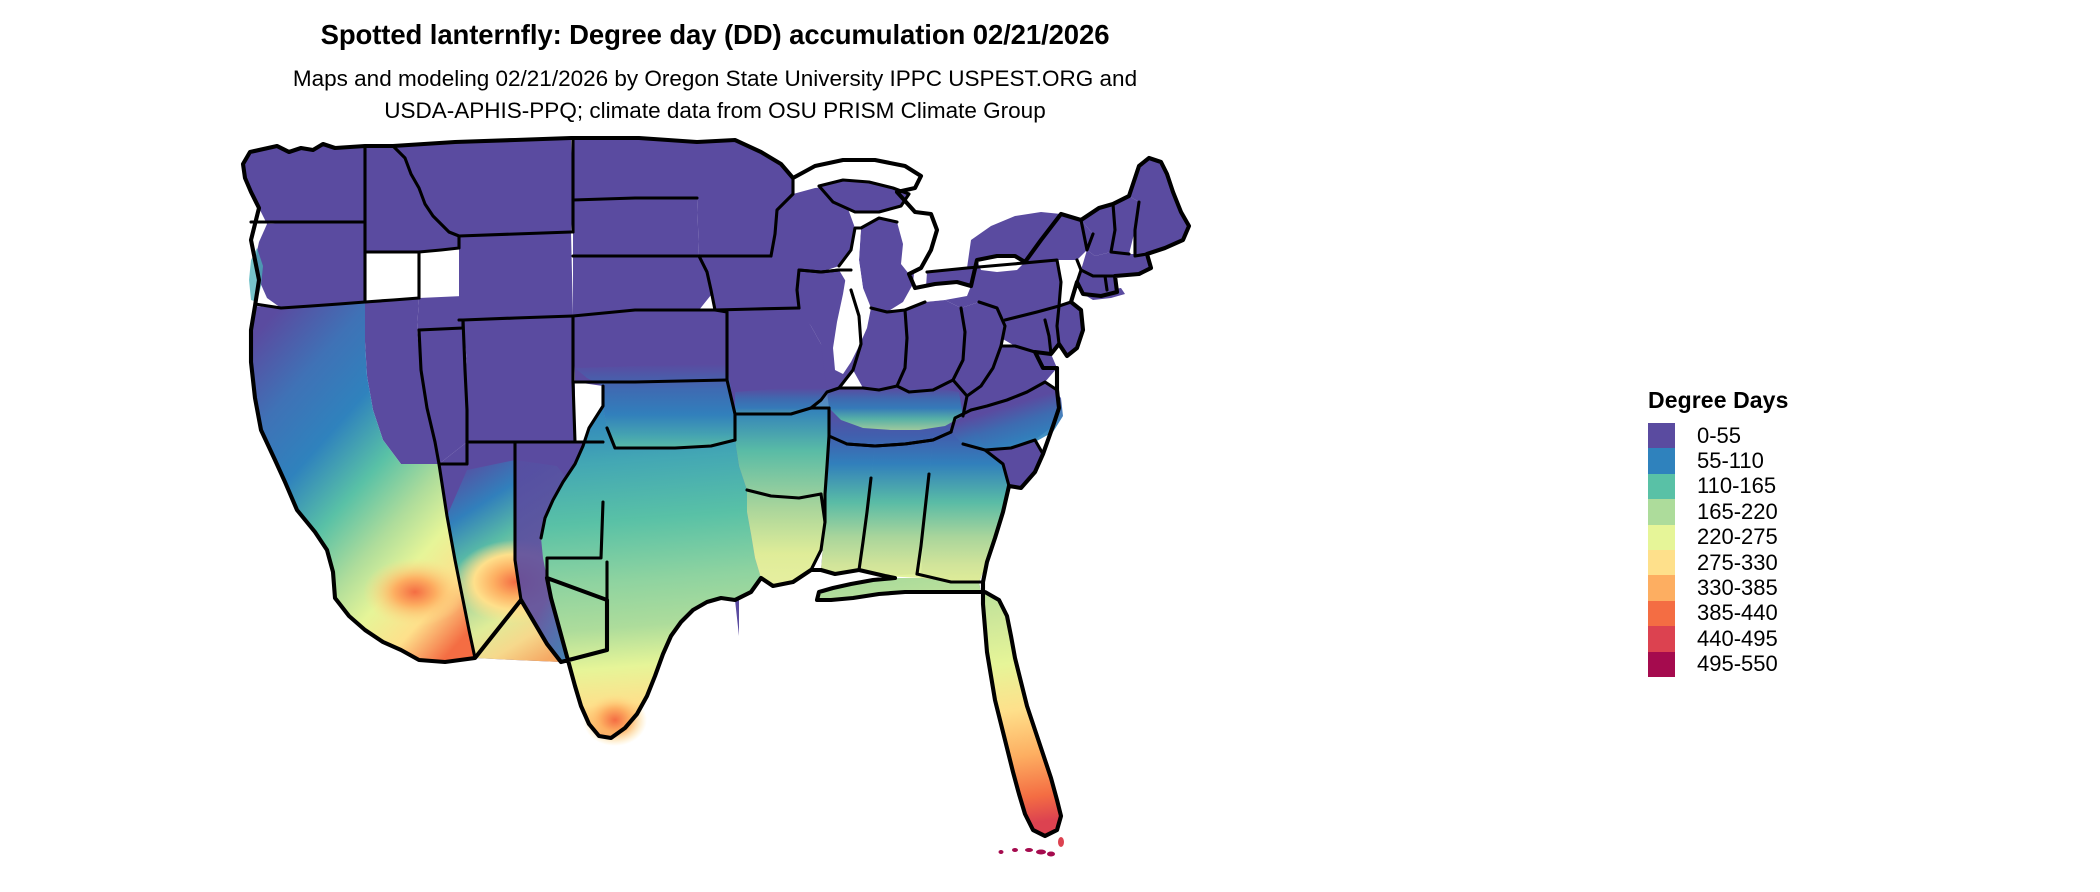 This screenshot has height=892, width=2100. What do you see at coordinates (1003, 469) in the screenshot?
I see `border-ga-sc` at bounding box center [1003, 469].